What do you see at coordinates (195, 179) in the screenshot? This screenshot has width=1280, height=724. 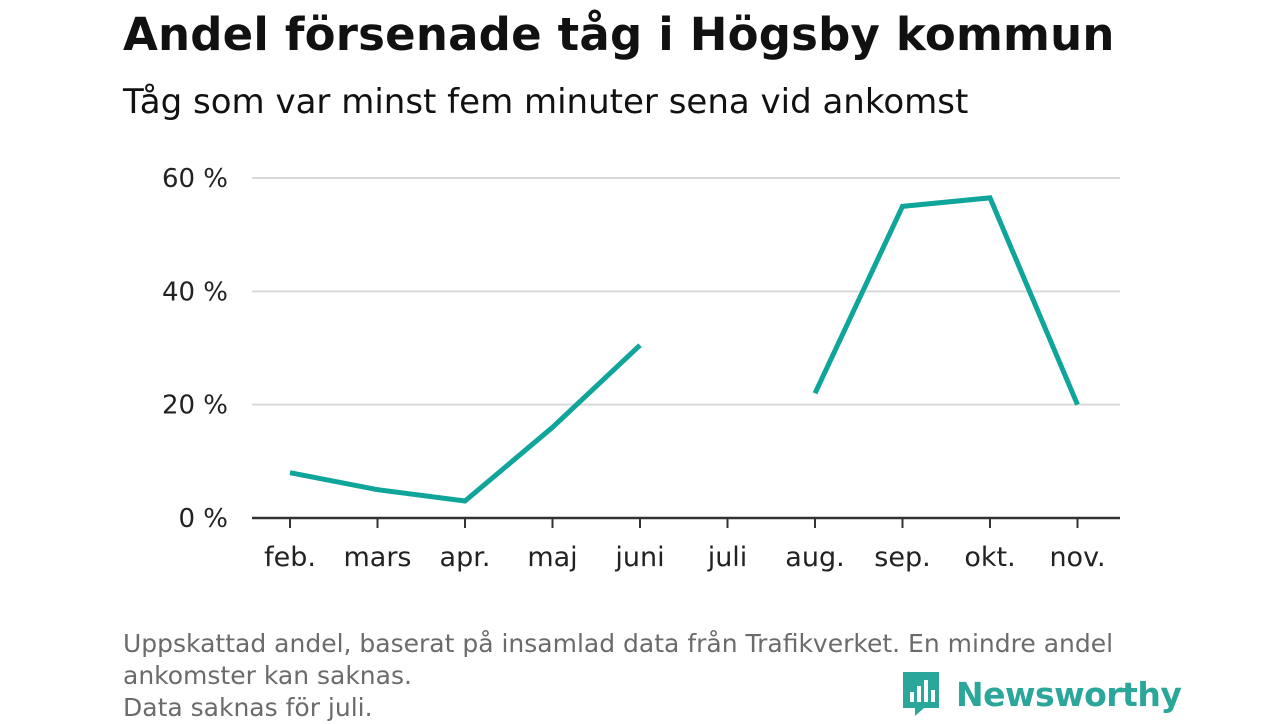 I see `y-tick-label: 60 %` at bounding box center [195, 179].